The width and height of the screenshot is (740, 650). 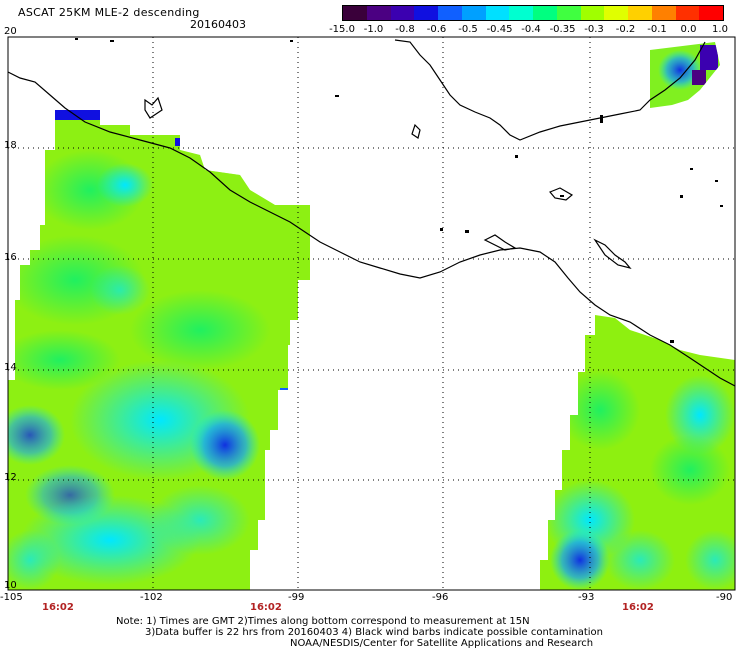 What do you see at coordinates (685, 75) in the screenshot?
I see `top-swath` at bounding box center [685, 75].